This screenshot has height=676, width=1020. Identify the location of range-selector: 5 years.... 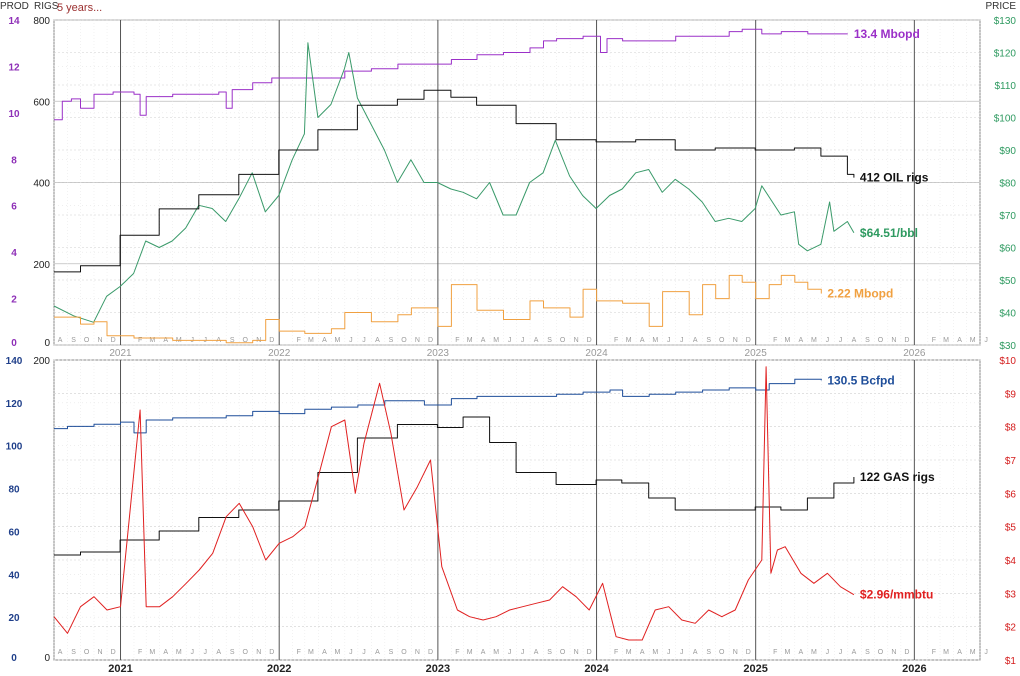
(79, 8).